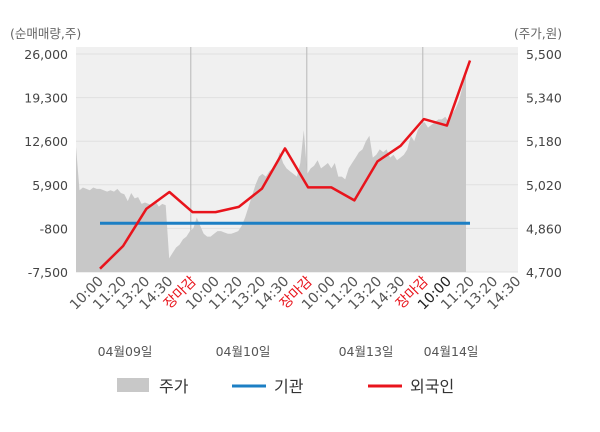 The width and height of the screenshot is (600, 432). Describe the element at coordinates (544, 98) in the screenshot. I see `y-right-tick-label: 5,340` at that location.